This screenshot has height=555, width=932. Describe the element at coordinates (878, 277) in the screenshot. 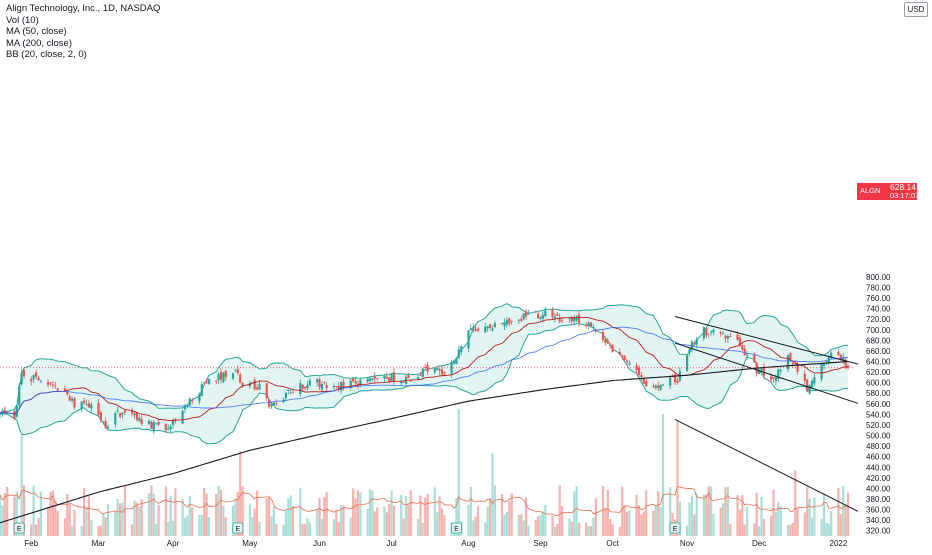

I see `y-tick-label: 800.00` at that location.